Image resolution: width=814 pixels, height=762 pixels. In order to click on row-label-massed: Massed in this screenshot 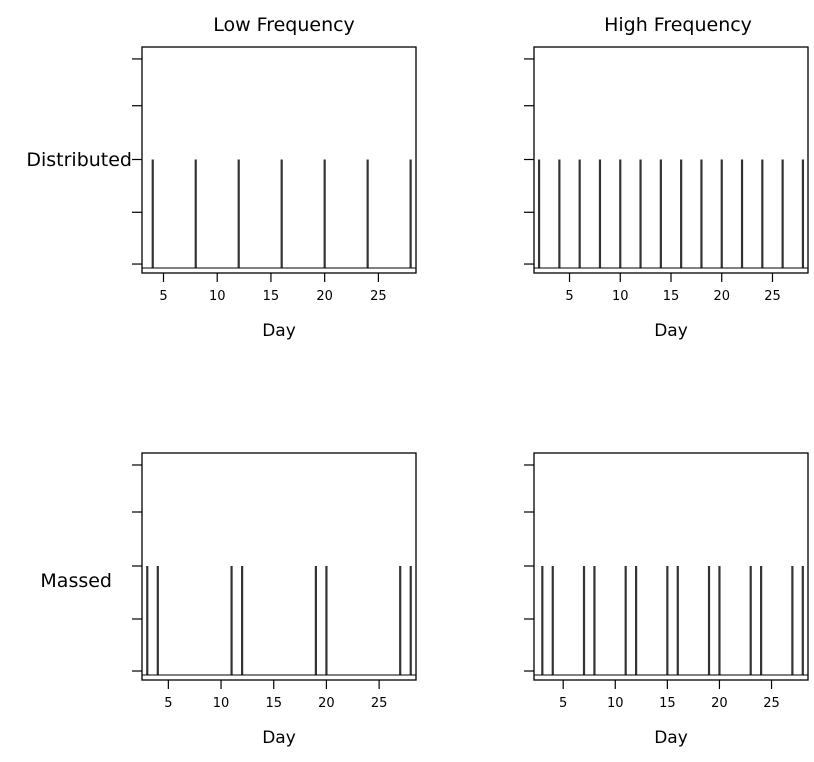, I will do `click(76, 581)`.